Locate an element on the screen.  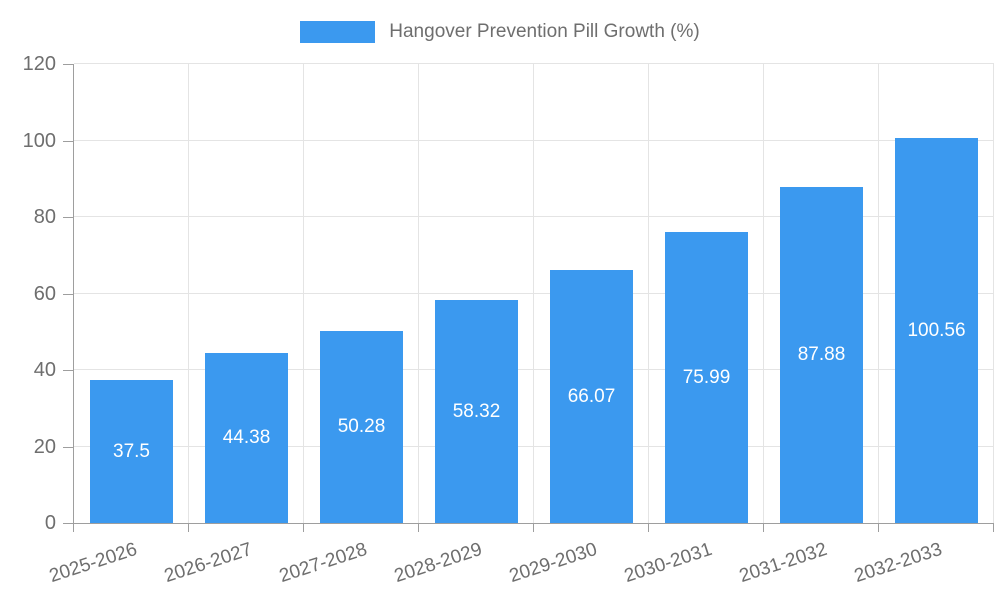
bar-2029-2030: 66.07 is located at coordinates (591, 396).